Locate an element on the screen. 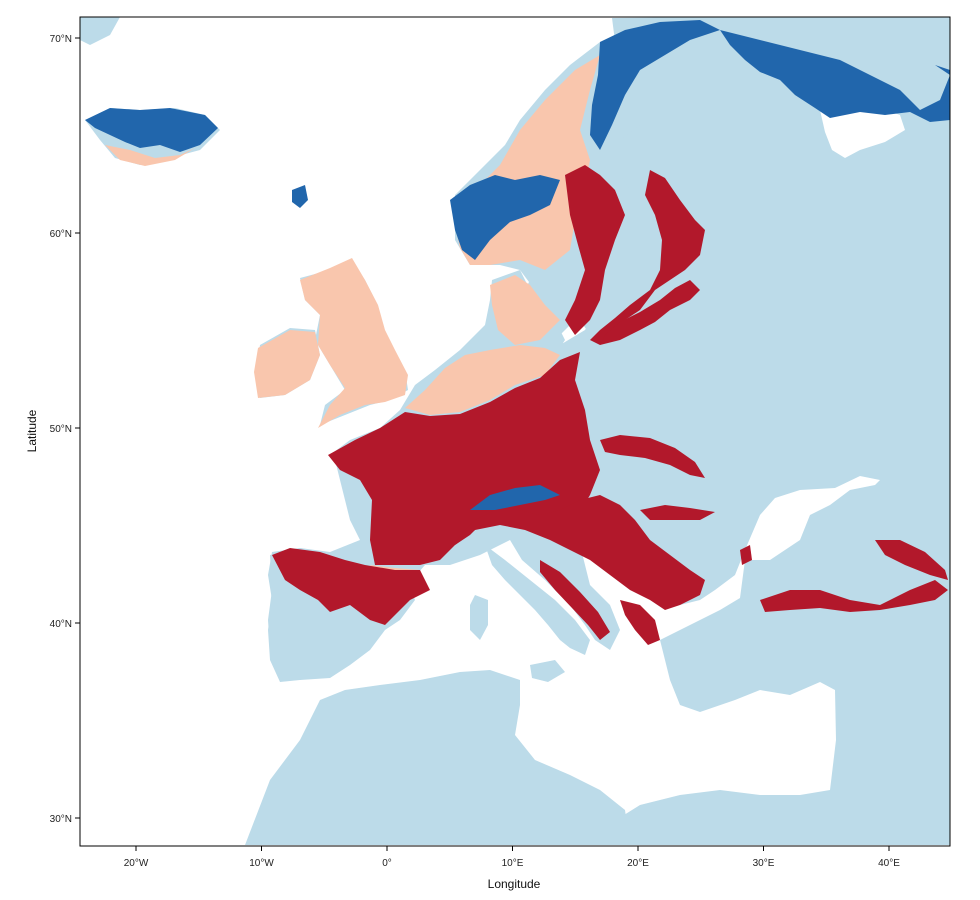  region-red-iberia-north is located at coordinates (351, 586).